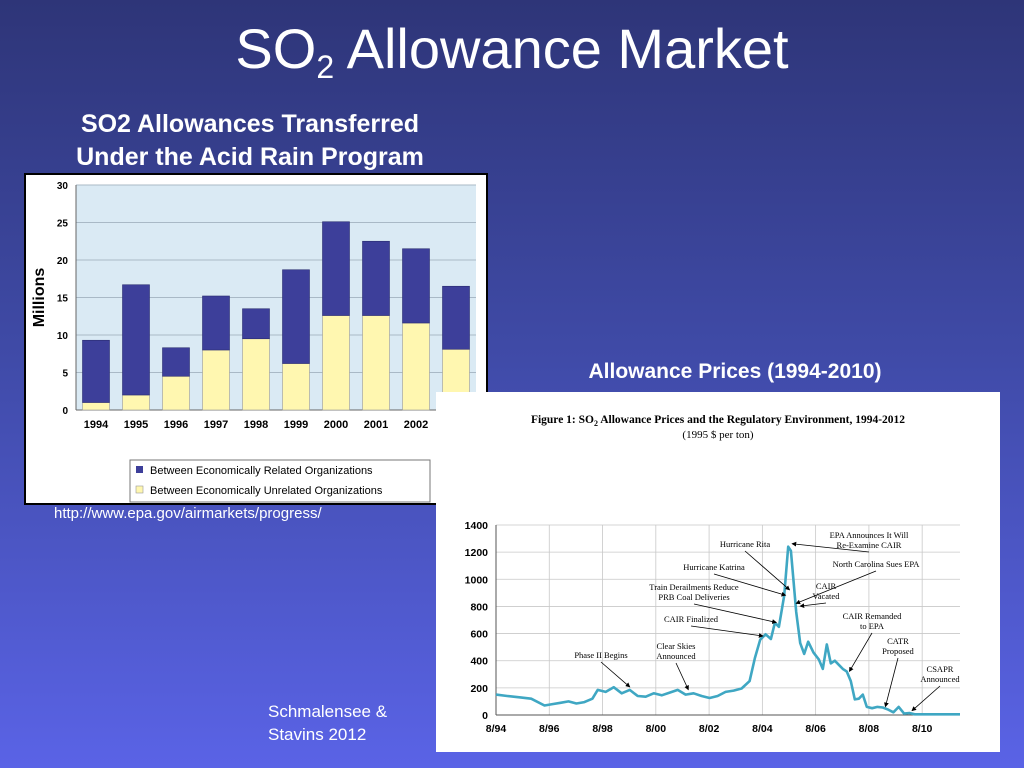 This screenshot has height=768, width=1024. Describe the element at coordinates (296, 425) in the screenshot. I see `x-tick-label: 1999` at that location.